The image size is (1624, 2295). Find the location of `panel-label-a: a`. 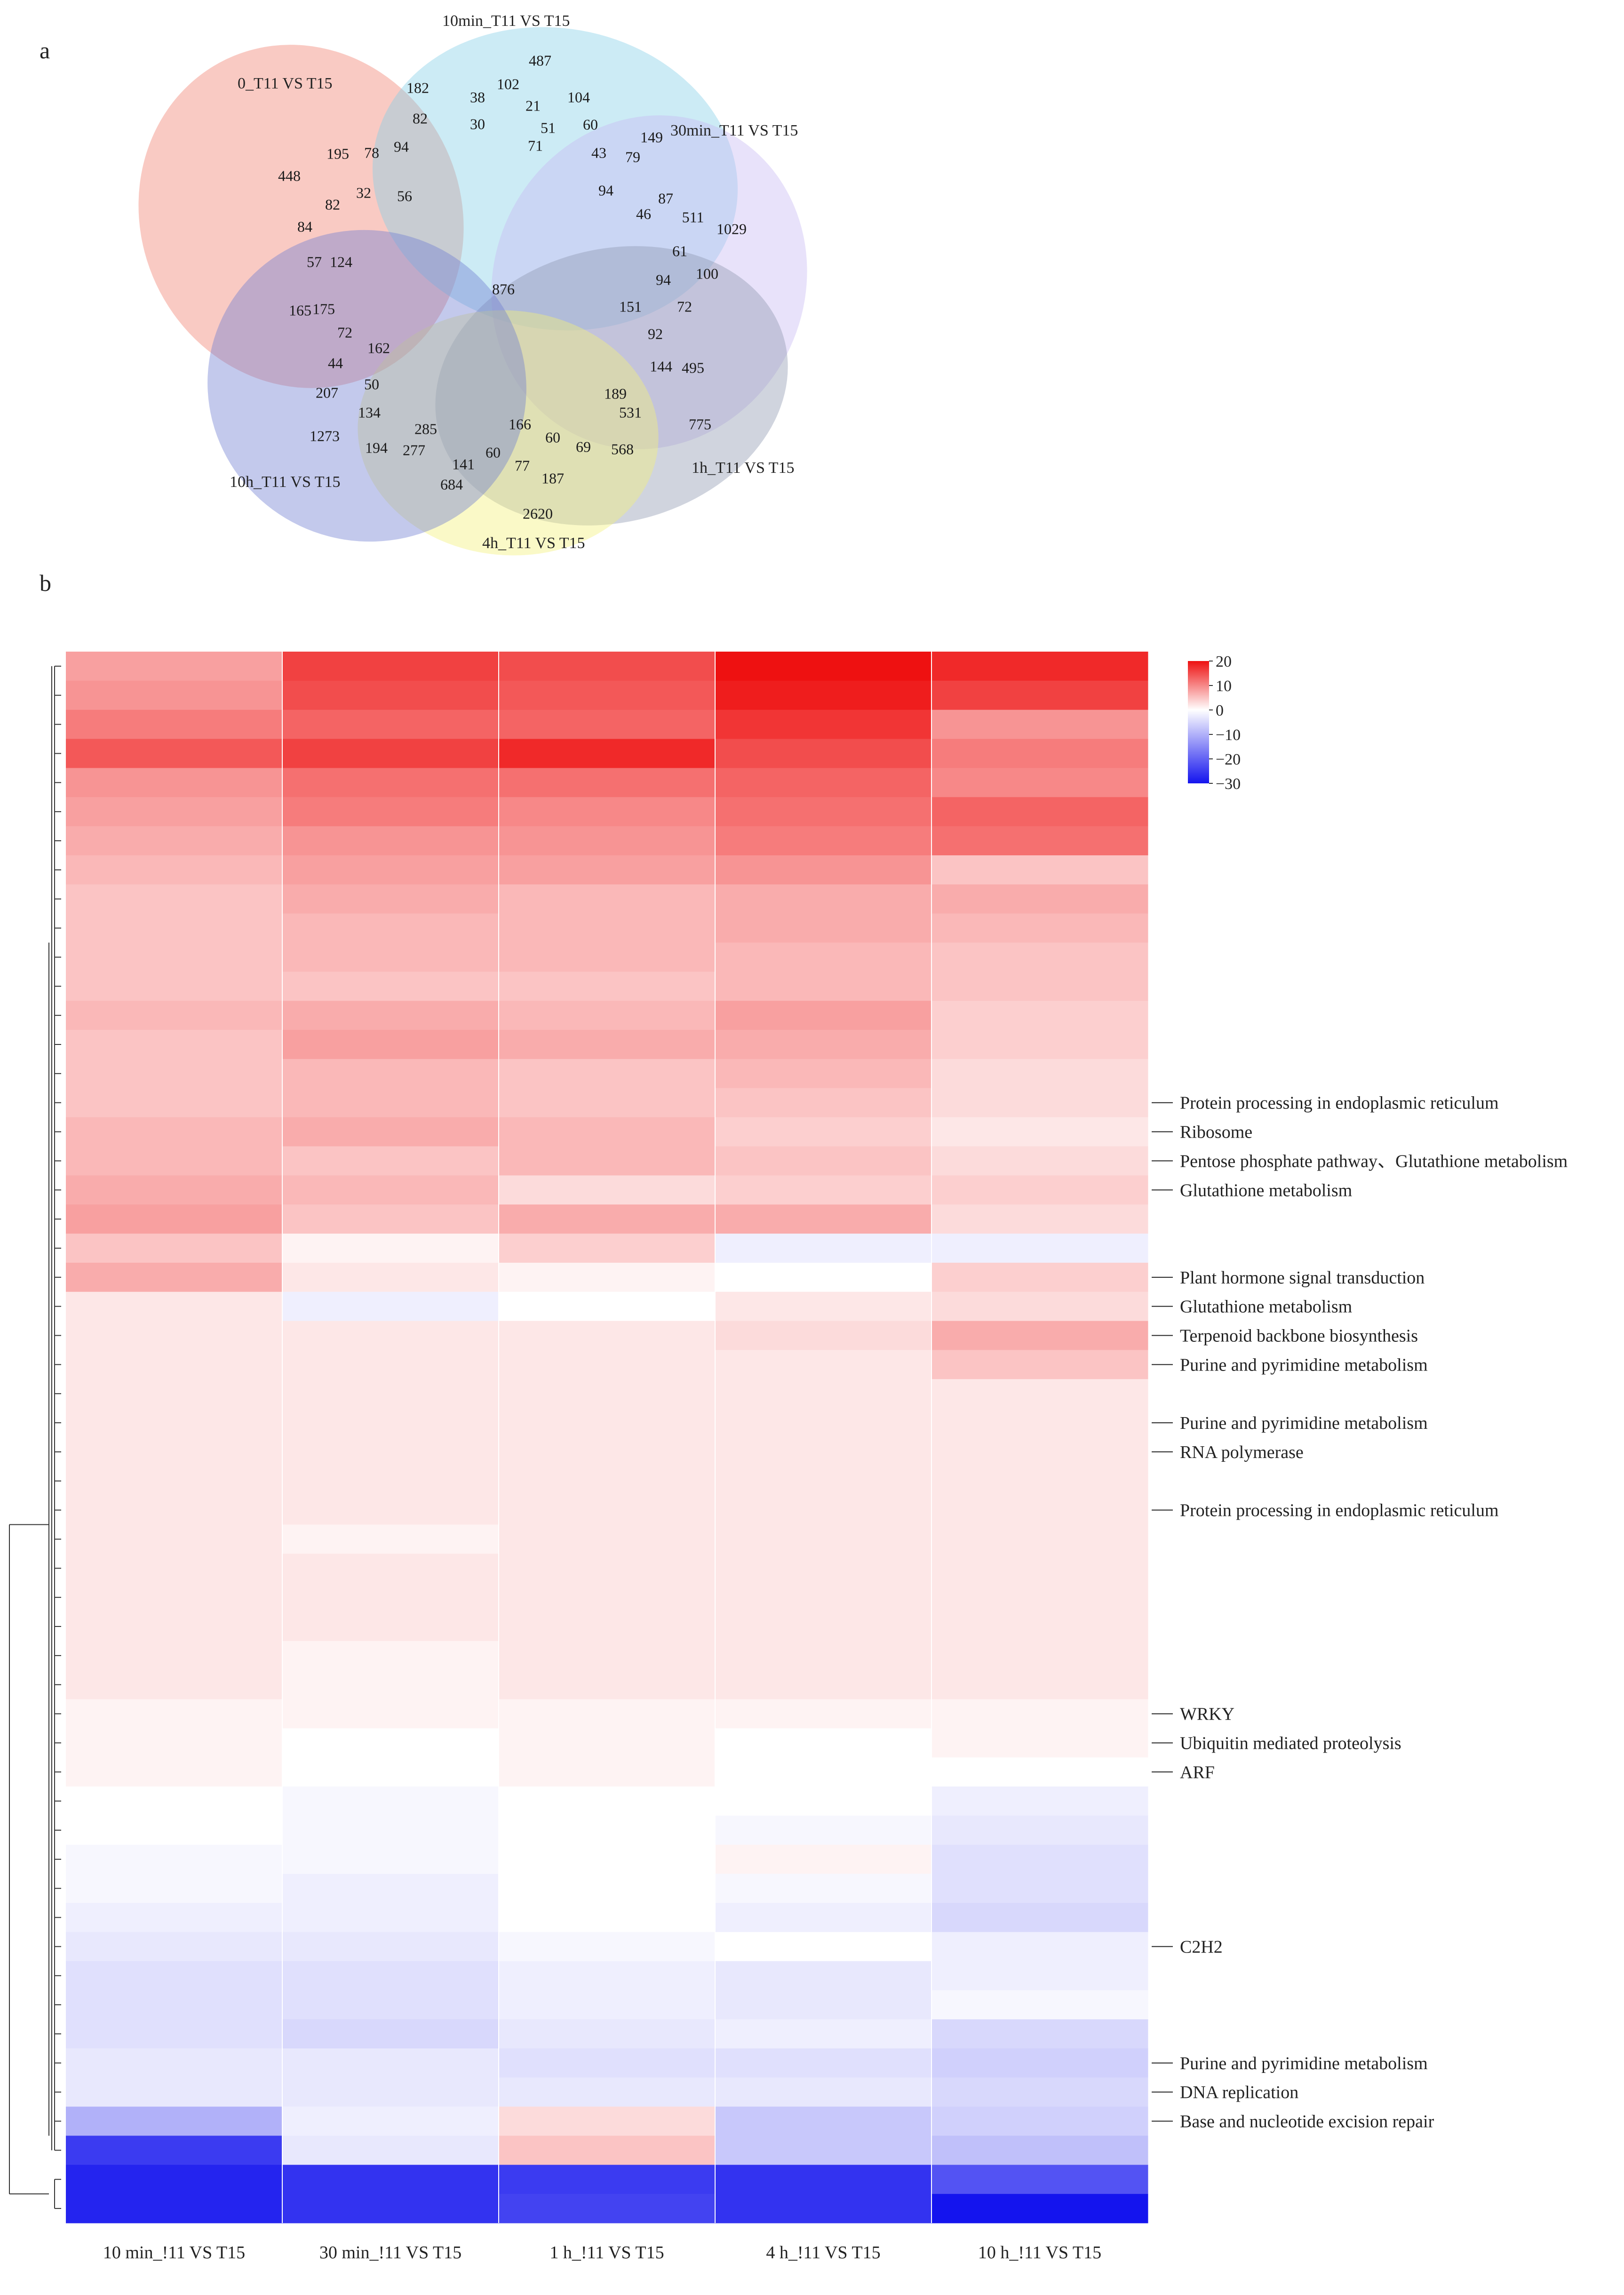

panel-label-a: a is located at coordinates (45, 51).